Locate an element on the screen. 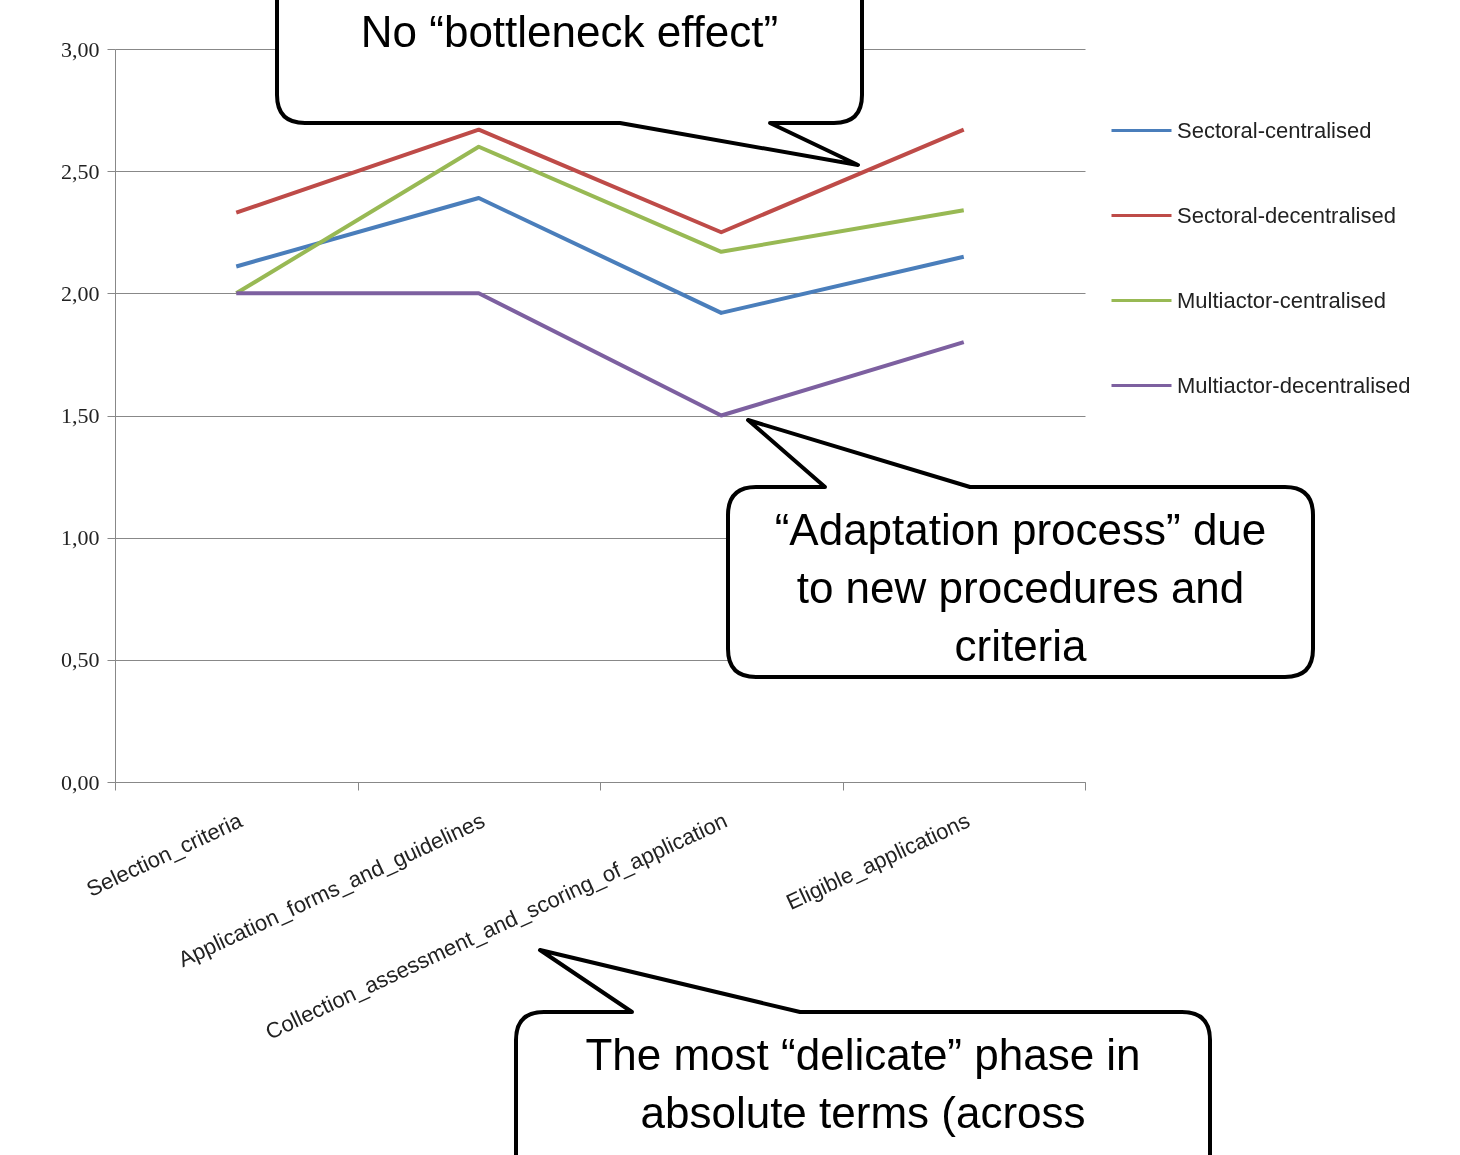  legend-label: Multiactor-centralised is located at coordinates (1282, 300).